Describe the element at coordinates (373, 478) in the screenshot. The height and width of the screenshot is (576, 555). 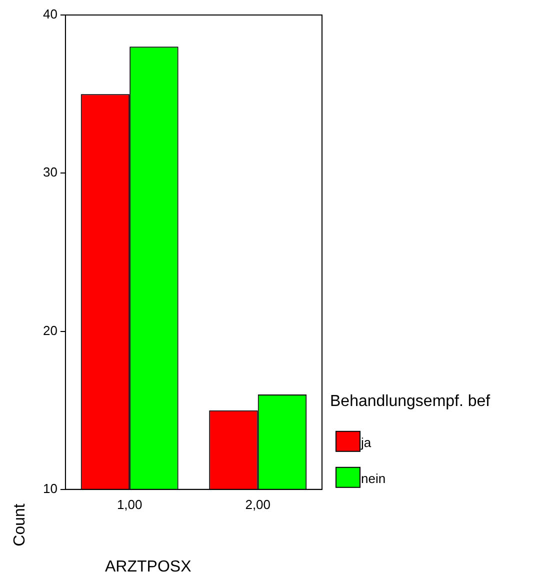
I see `legend-label: nein` at that location.